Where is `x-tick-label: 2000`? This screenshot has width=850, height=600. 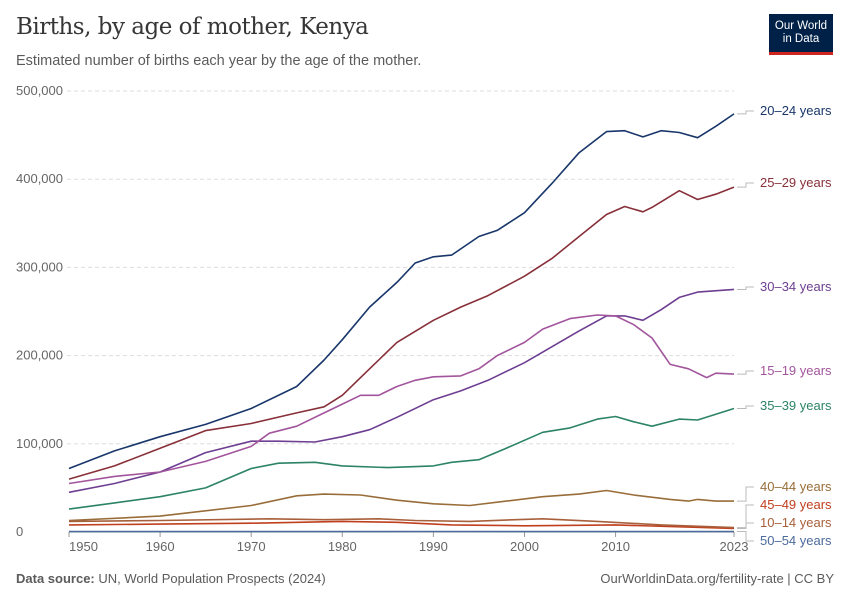 x-tick-label: 2000 is located at coordinates (524, 546).